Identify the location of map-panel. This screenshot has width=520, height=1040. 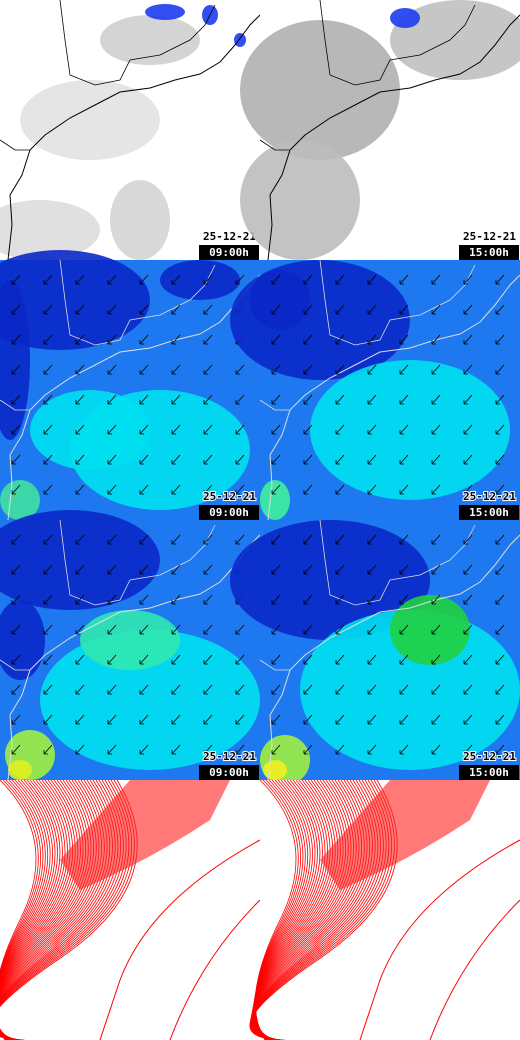
(384, 909).